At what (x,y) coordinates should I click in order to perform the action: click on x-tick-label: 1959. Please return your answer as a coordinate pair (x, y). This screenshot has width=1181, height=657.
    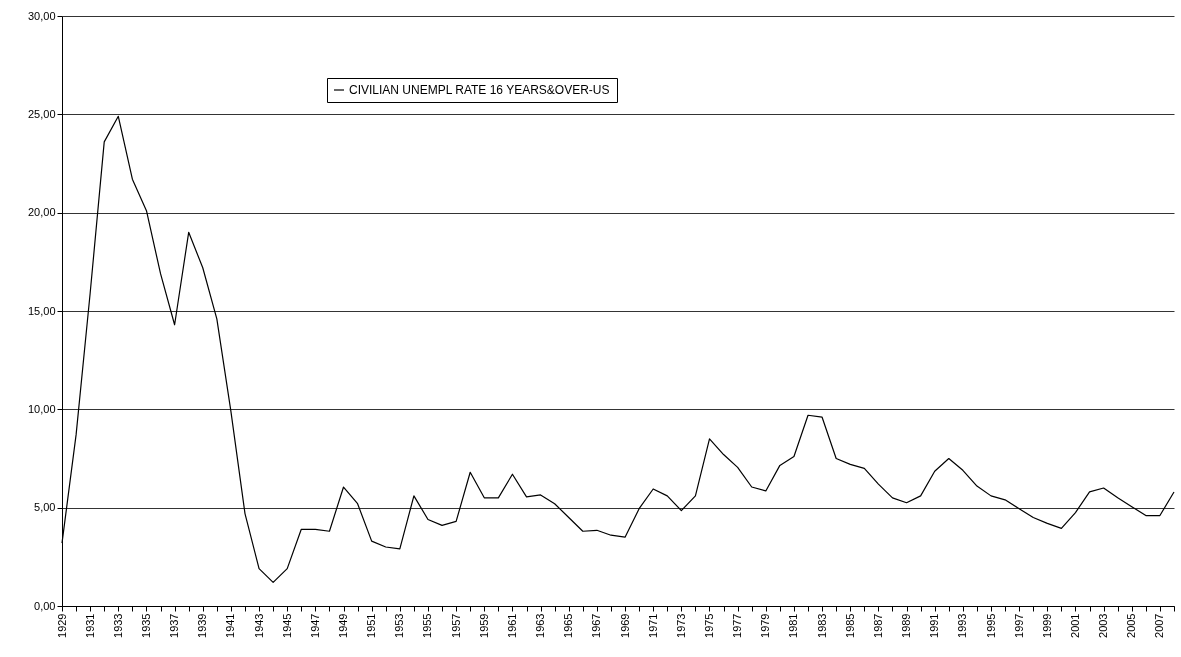
    Looking at the image, I should click on (483, 625).